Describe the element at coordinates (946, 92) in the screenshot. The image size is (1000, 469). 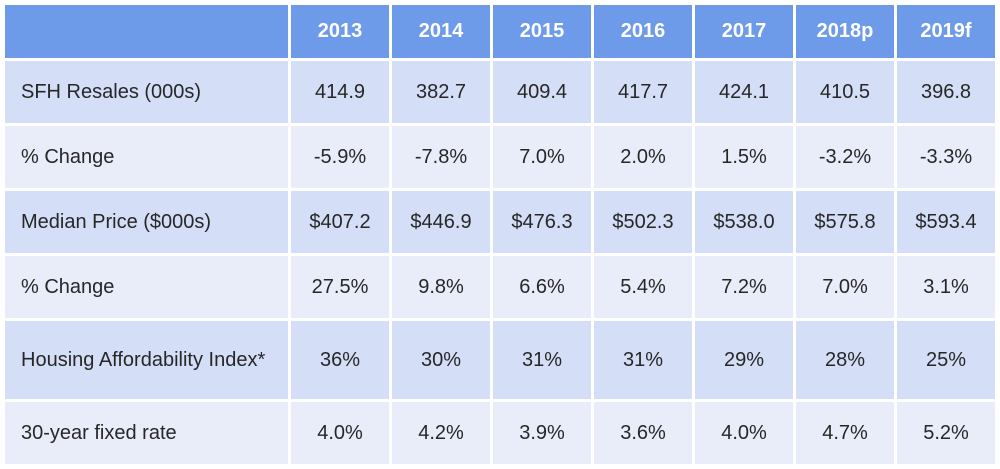
I see `cell-value: 396.8` at that location.